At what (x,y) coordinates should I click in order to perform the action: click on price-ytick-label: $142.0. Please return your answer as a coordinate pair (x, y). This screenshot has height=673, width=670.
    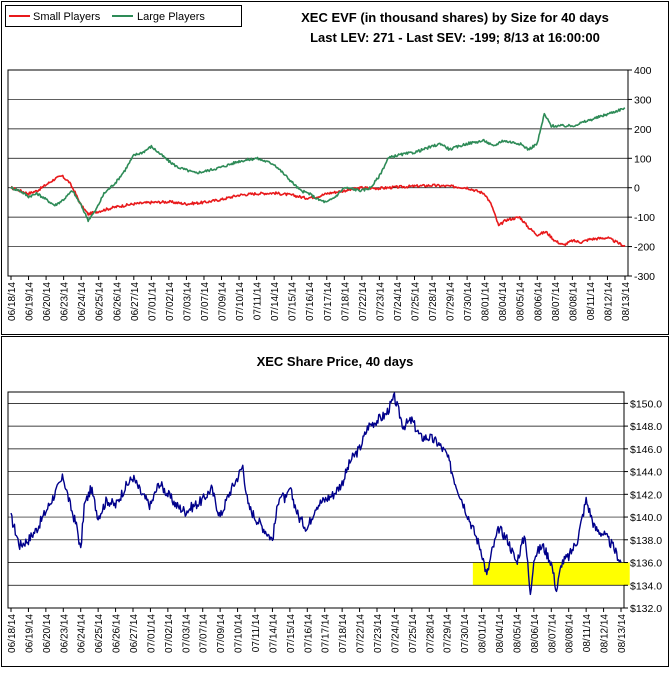
    Looking at the image, I should click on (646, 495).